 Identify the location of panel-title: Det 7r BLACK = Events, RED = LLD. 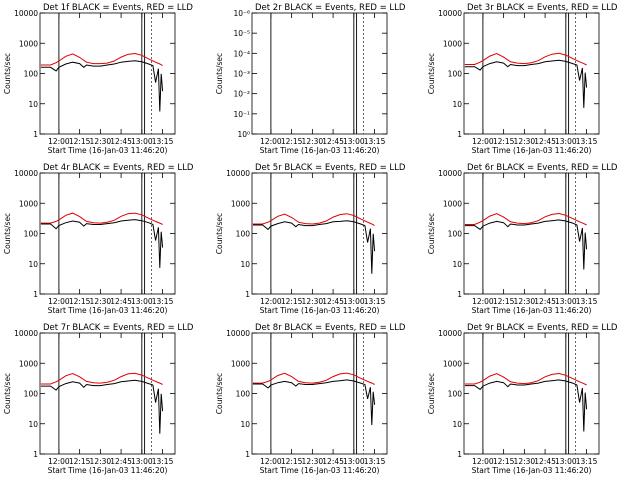
(118, 328).